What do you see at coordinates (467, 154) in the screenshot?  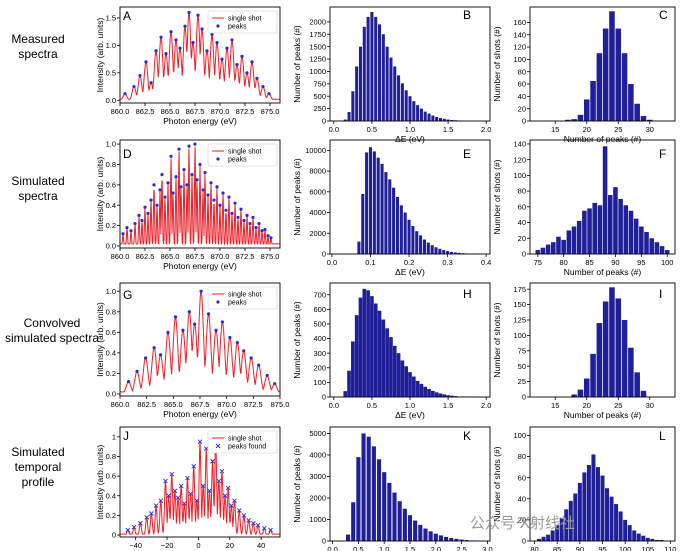 I see `panel-letter: E` at bounding box center [467, 154].